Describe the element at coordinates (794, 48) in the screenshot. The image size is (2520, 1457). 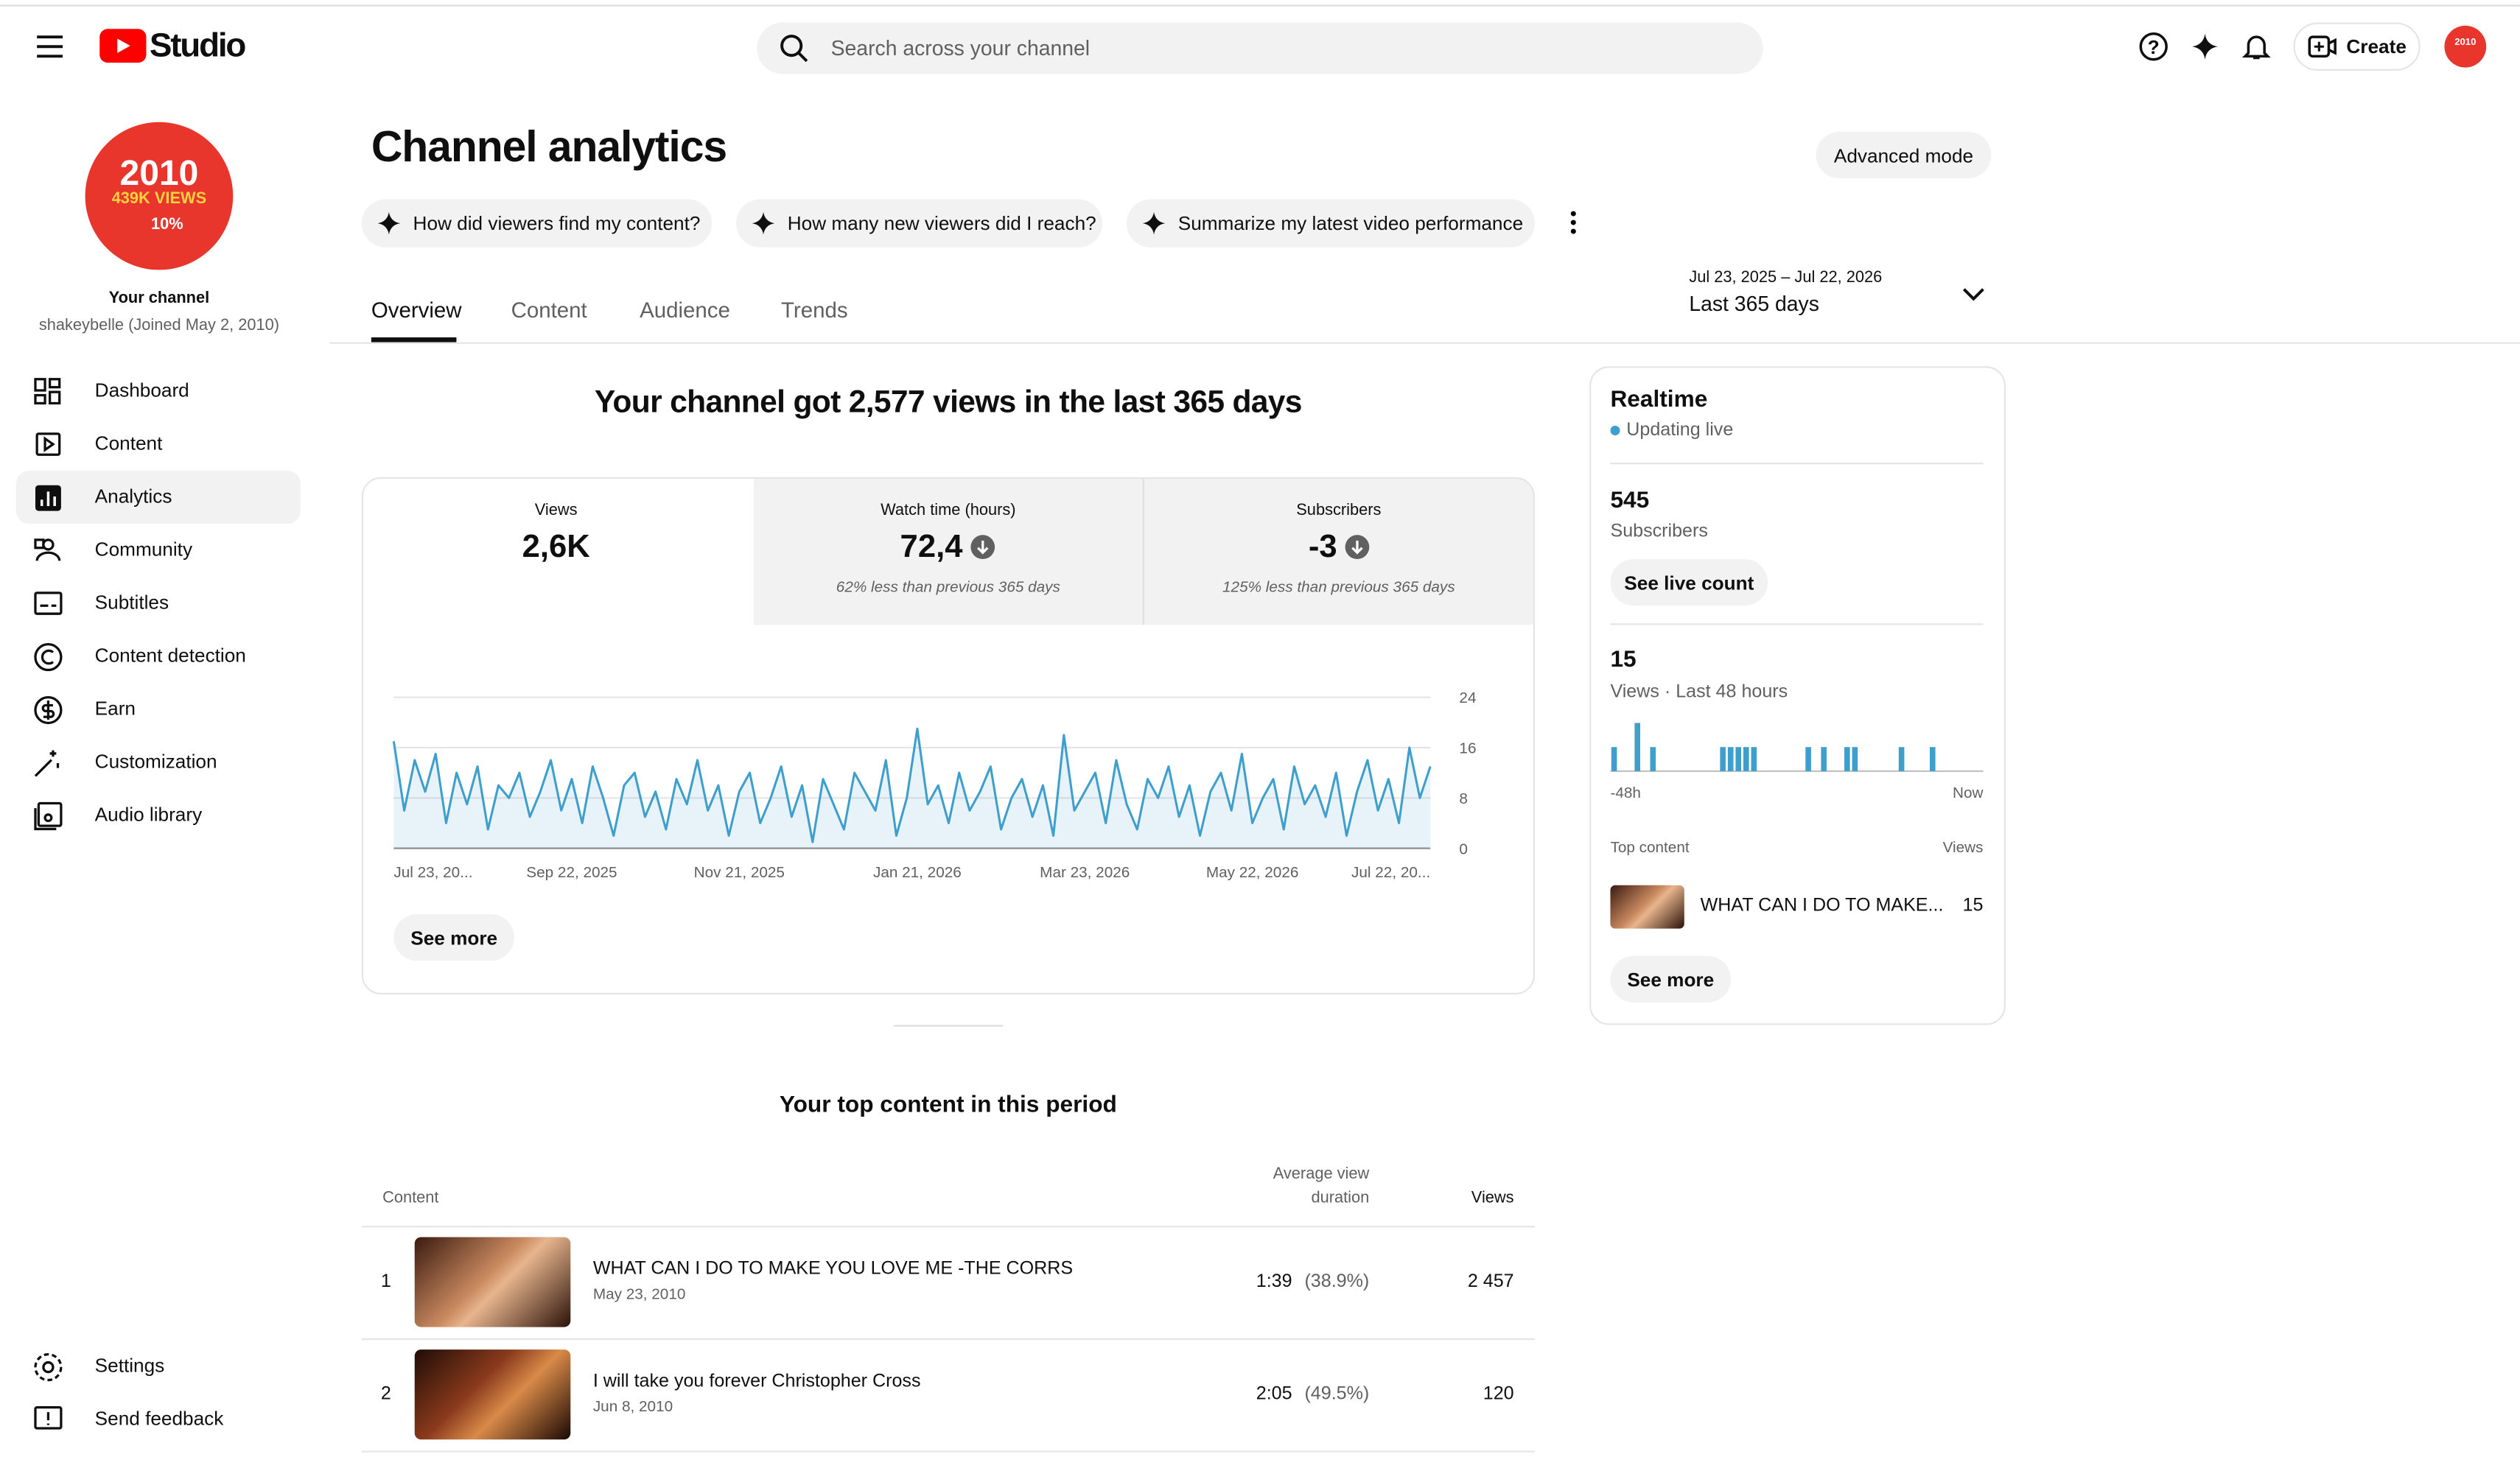
I see `search-icon` at that location.